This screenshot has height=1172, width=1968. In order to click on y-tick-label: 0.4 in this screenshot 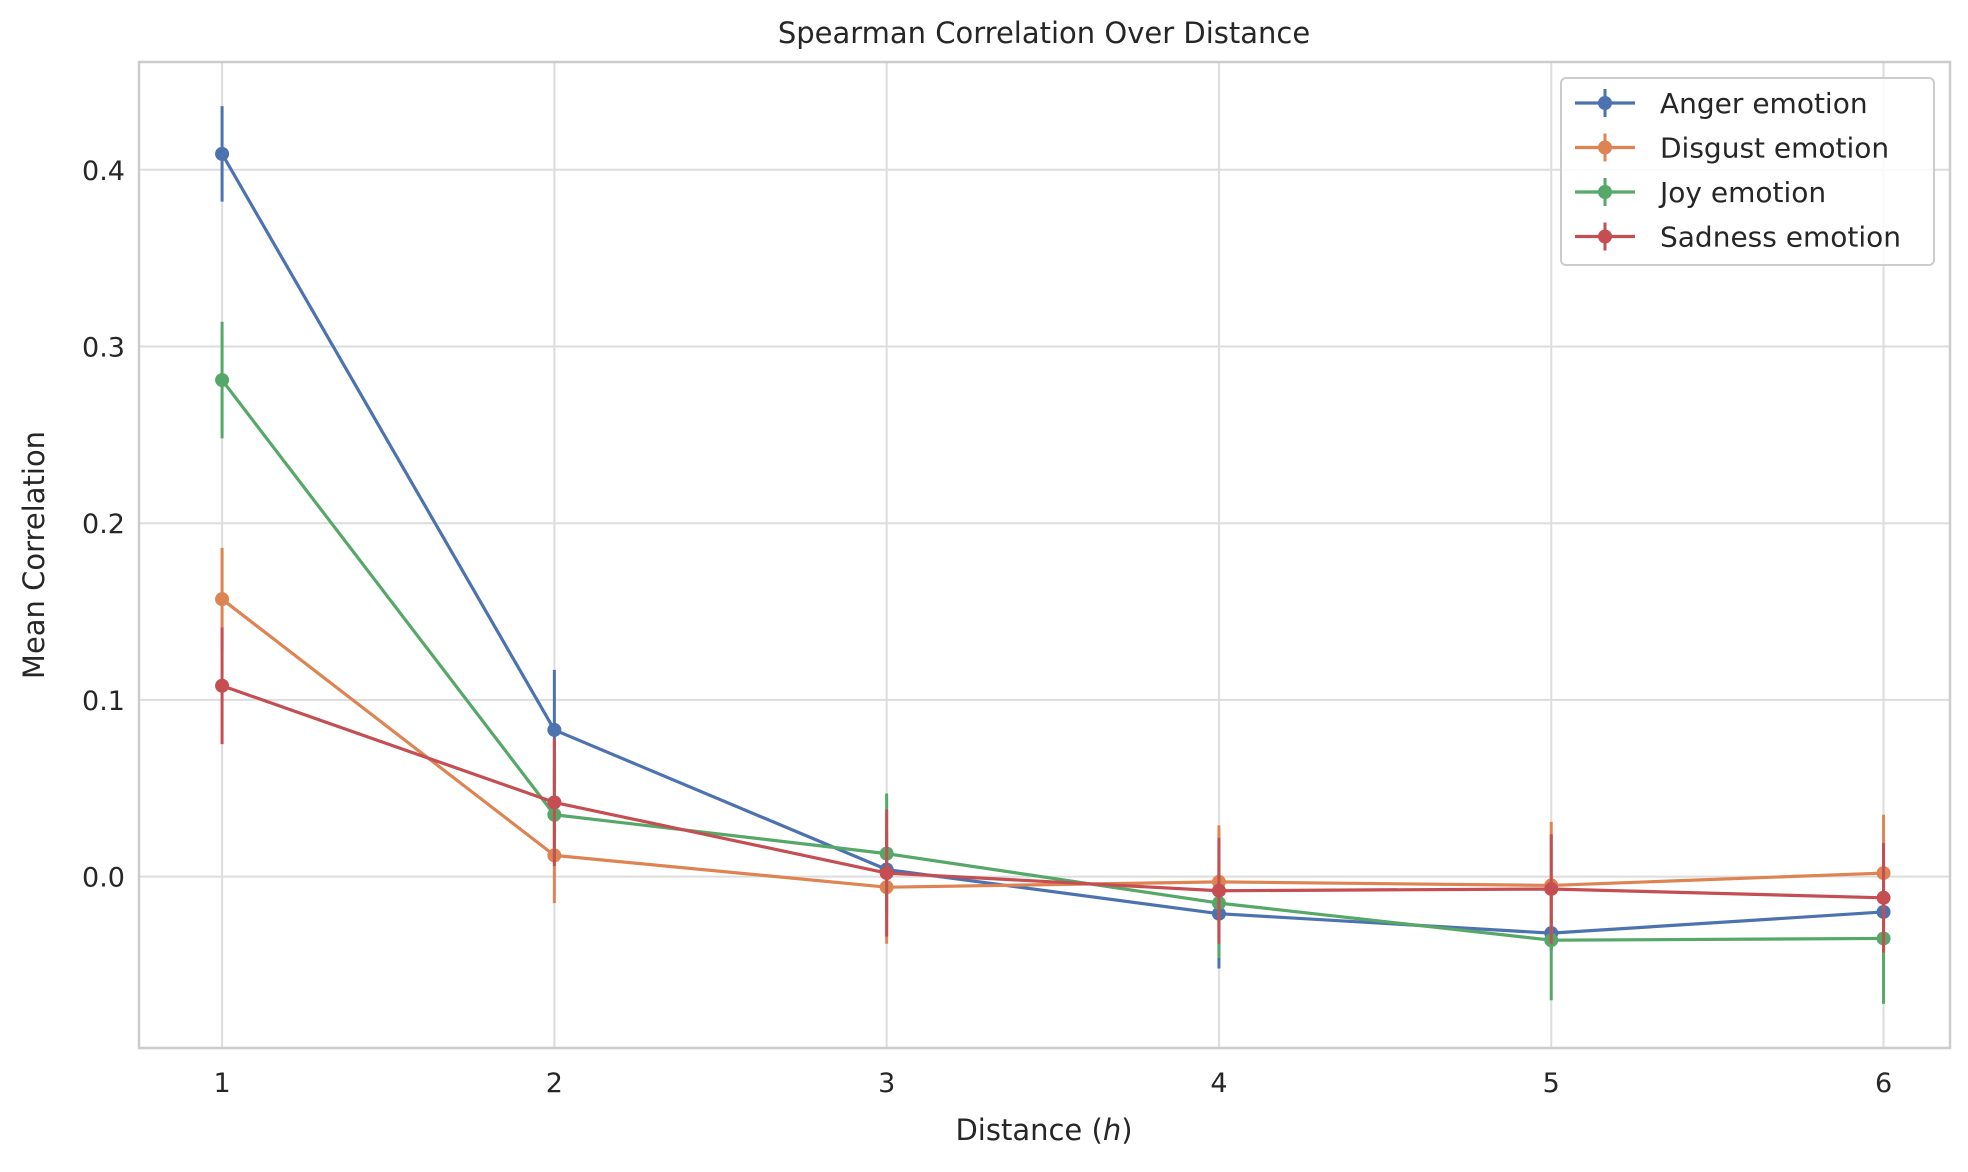, I will do `click(103, 171)`.